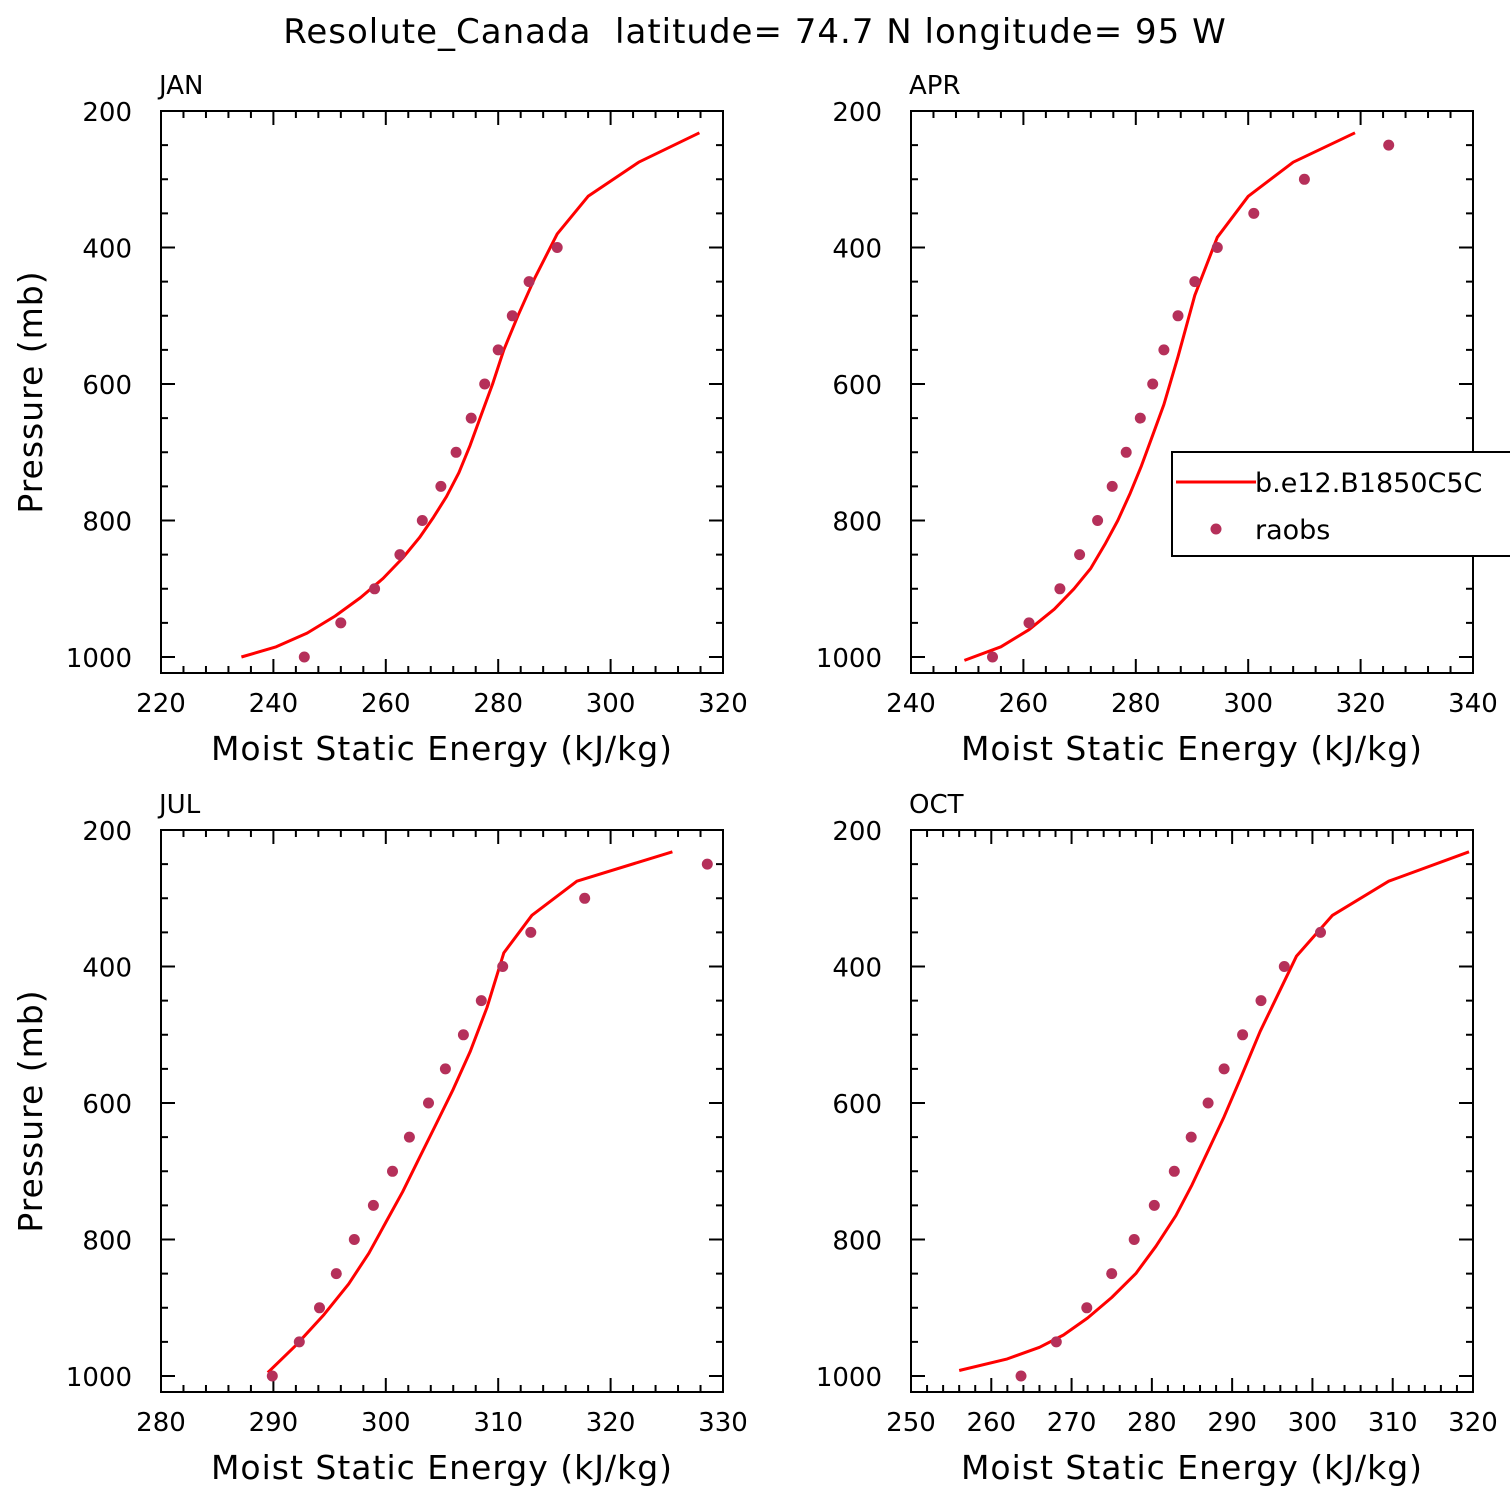 The width and height of the screenshot is (1510, 1510). What do you see at coordinates (161, 704) in the screenshot?
I see `x-tick-label: 220` at bounding box center [161, 704].